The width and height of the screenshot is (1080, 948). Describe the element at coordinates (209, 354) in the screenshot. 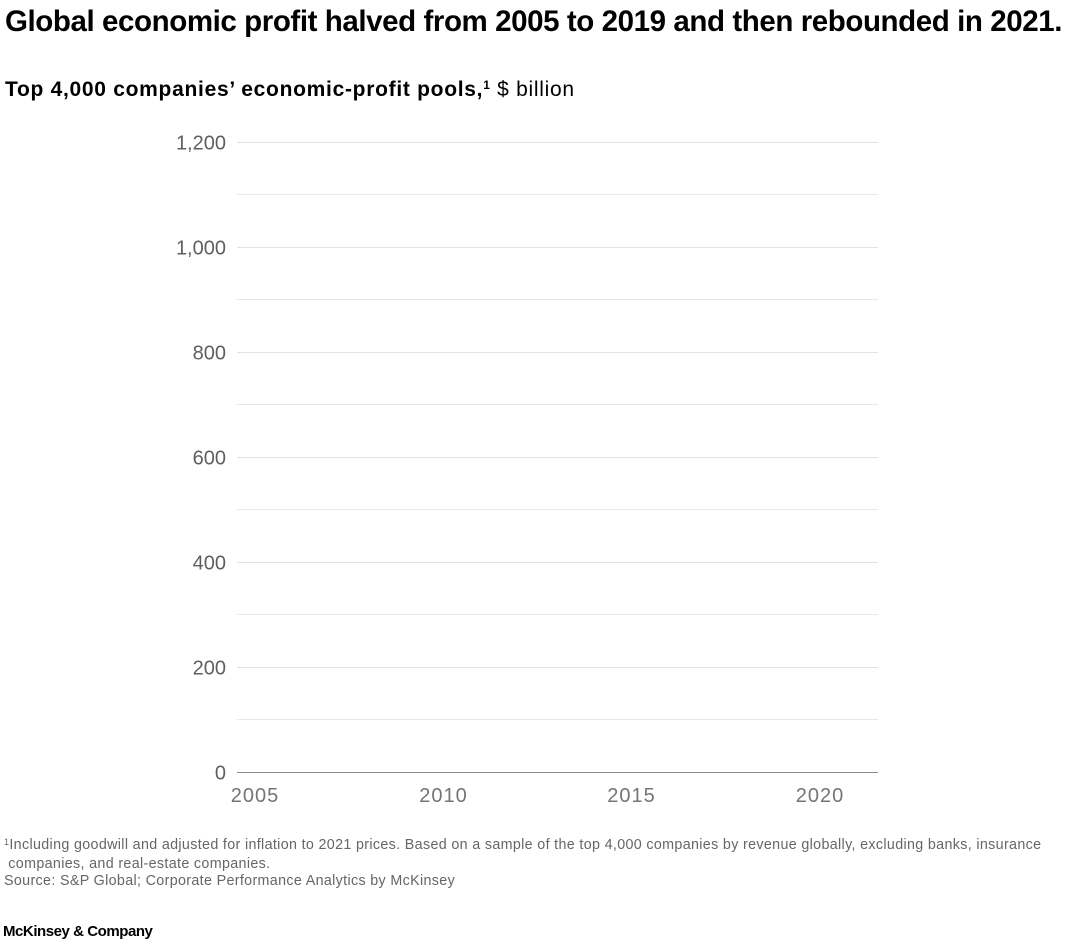

I see `svg-text: 800` at that location.